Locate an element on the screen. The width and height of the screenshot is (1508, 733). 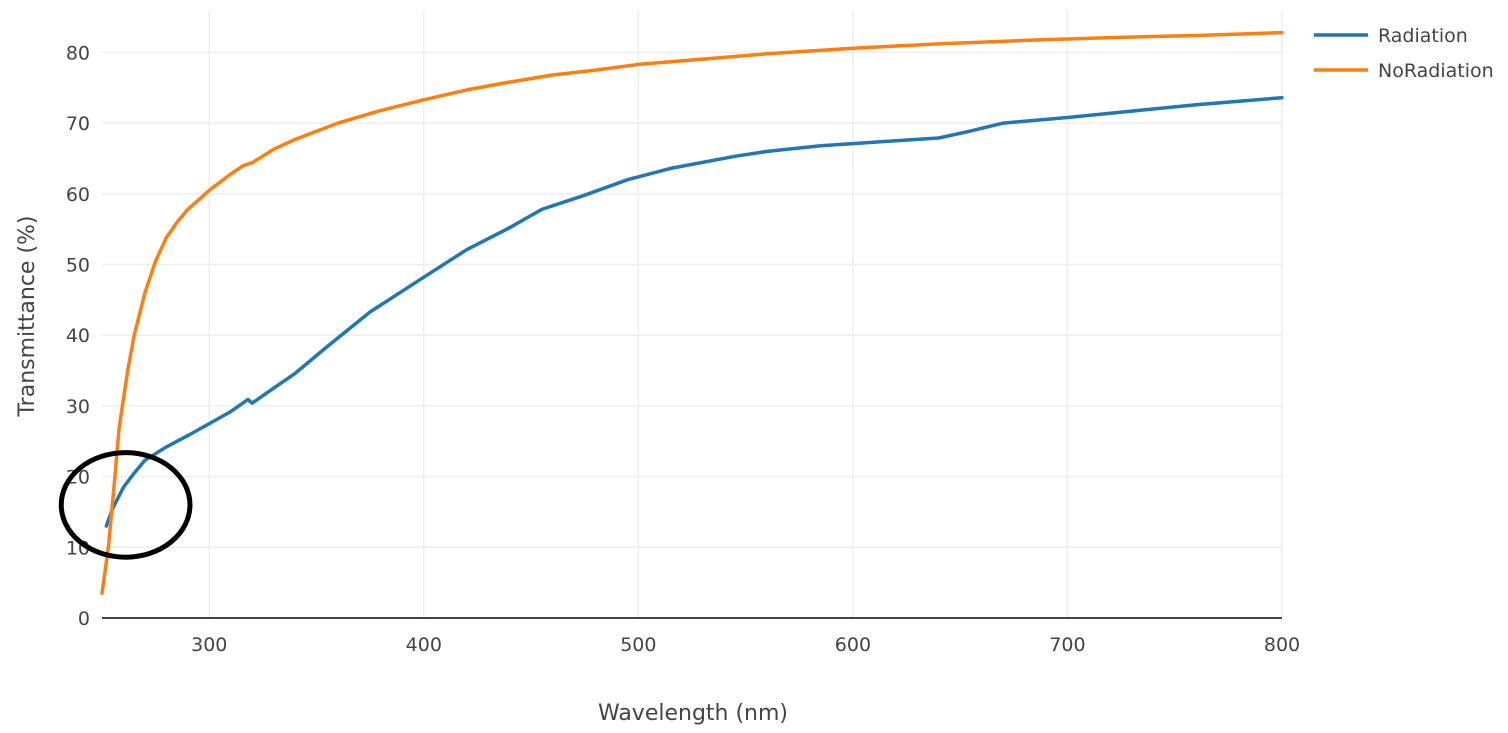
x-tick-label: 800 is located at coordinates (1282, 645).